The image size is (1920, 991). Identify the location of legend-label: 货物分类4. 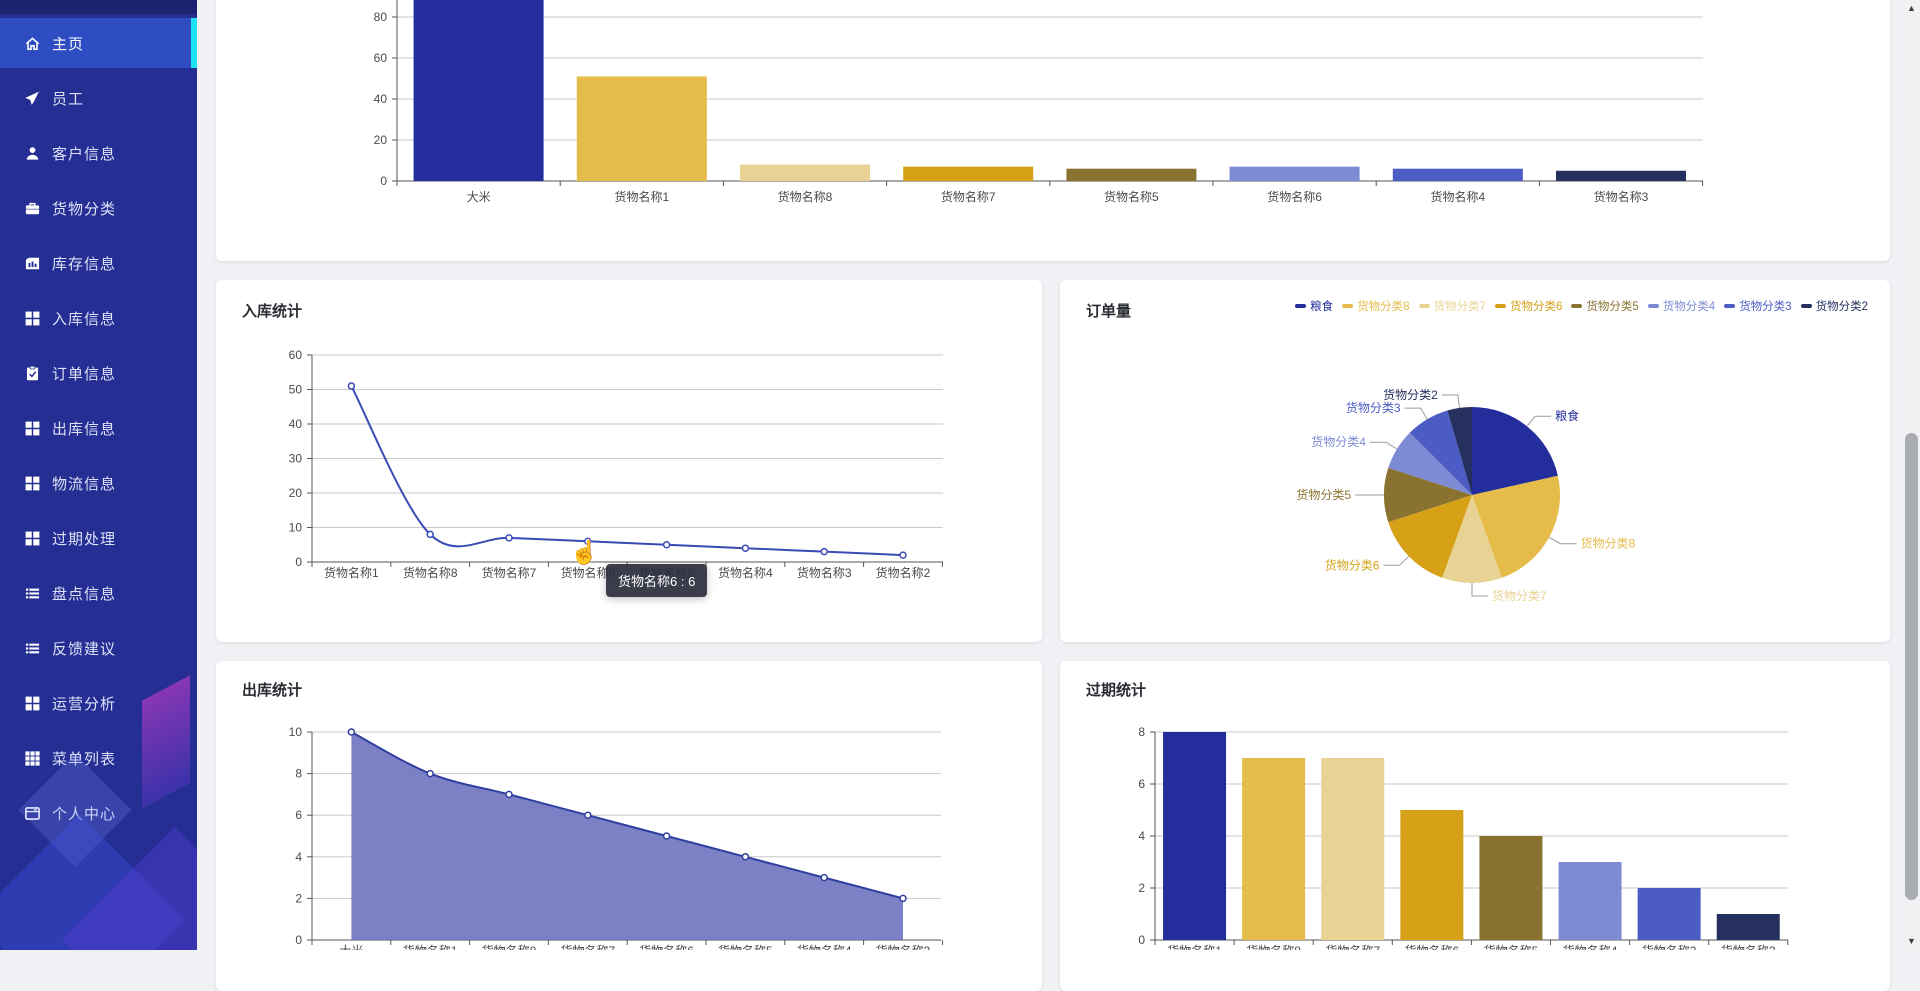
(1689, 307).